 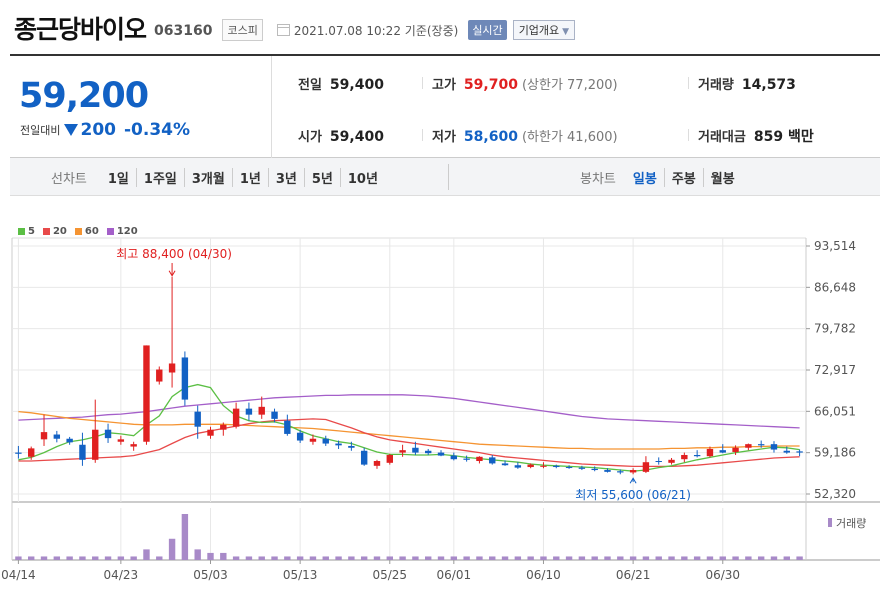 What do you see at coordinates (159, 177) in the screenshot?
I see `period-1w: 1주일` at bounding box center [159, 177].